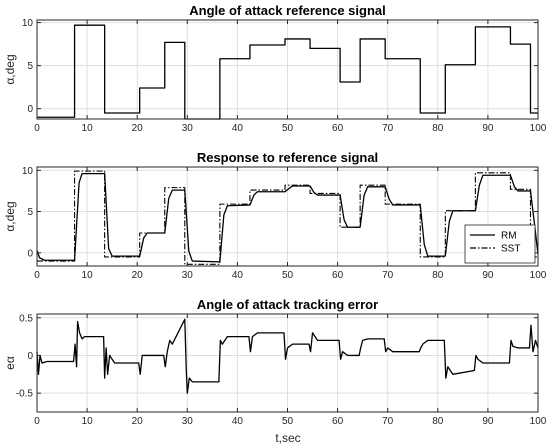 The image size is (550, 447). What do you see at coordinates (510, 249) in the screenshot?
I see `legend-label-sst: SST` at bounding box center [510, 249].